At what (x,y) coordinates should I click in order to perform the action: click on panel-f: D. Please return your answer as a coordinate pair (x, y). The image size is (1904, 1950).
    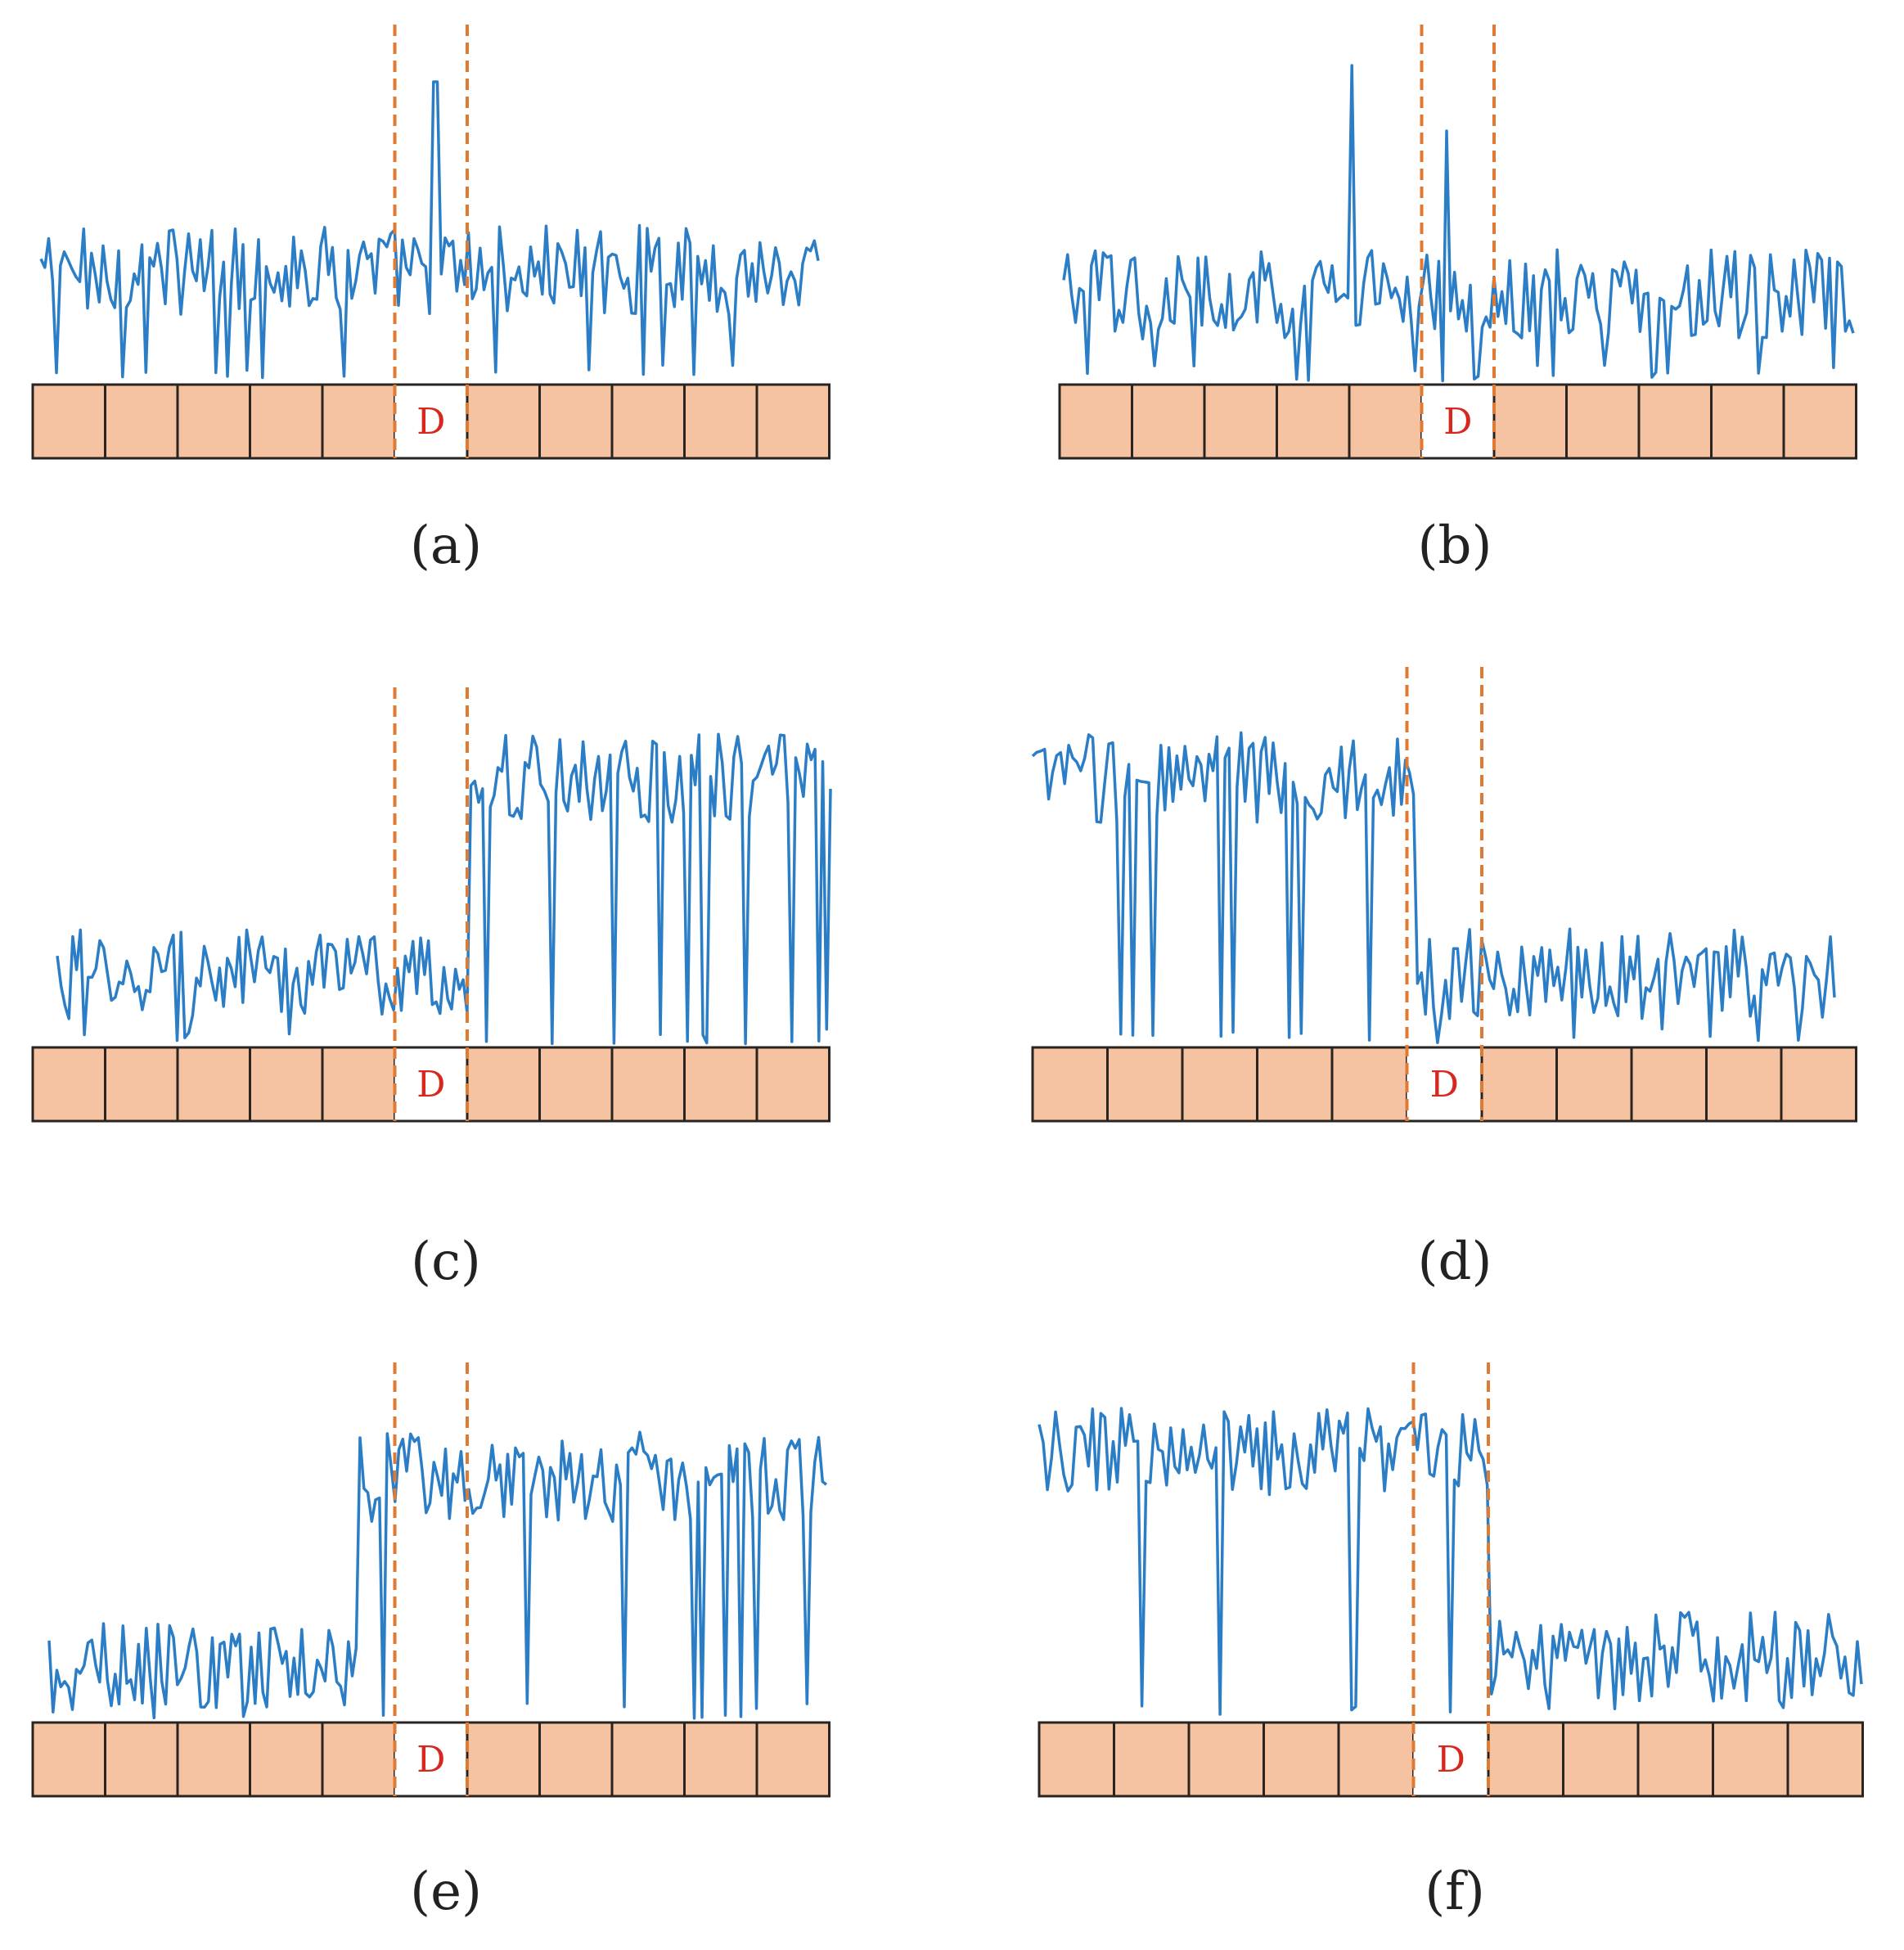
    Looking at the image, I should click on (1452, 1592).